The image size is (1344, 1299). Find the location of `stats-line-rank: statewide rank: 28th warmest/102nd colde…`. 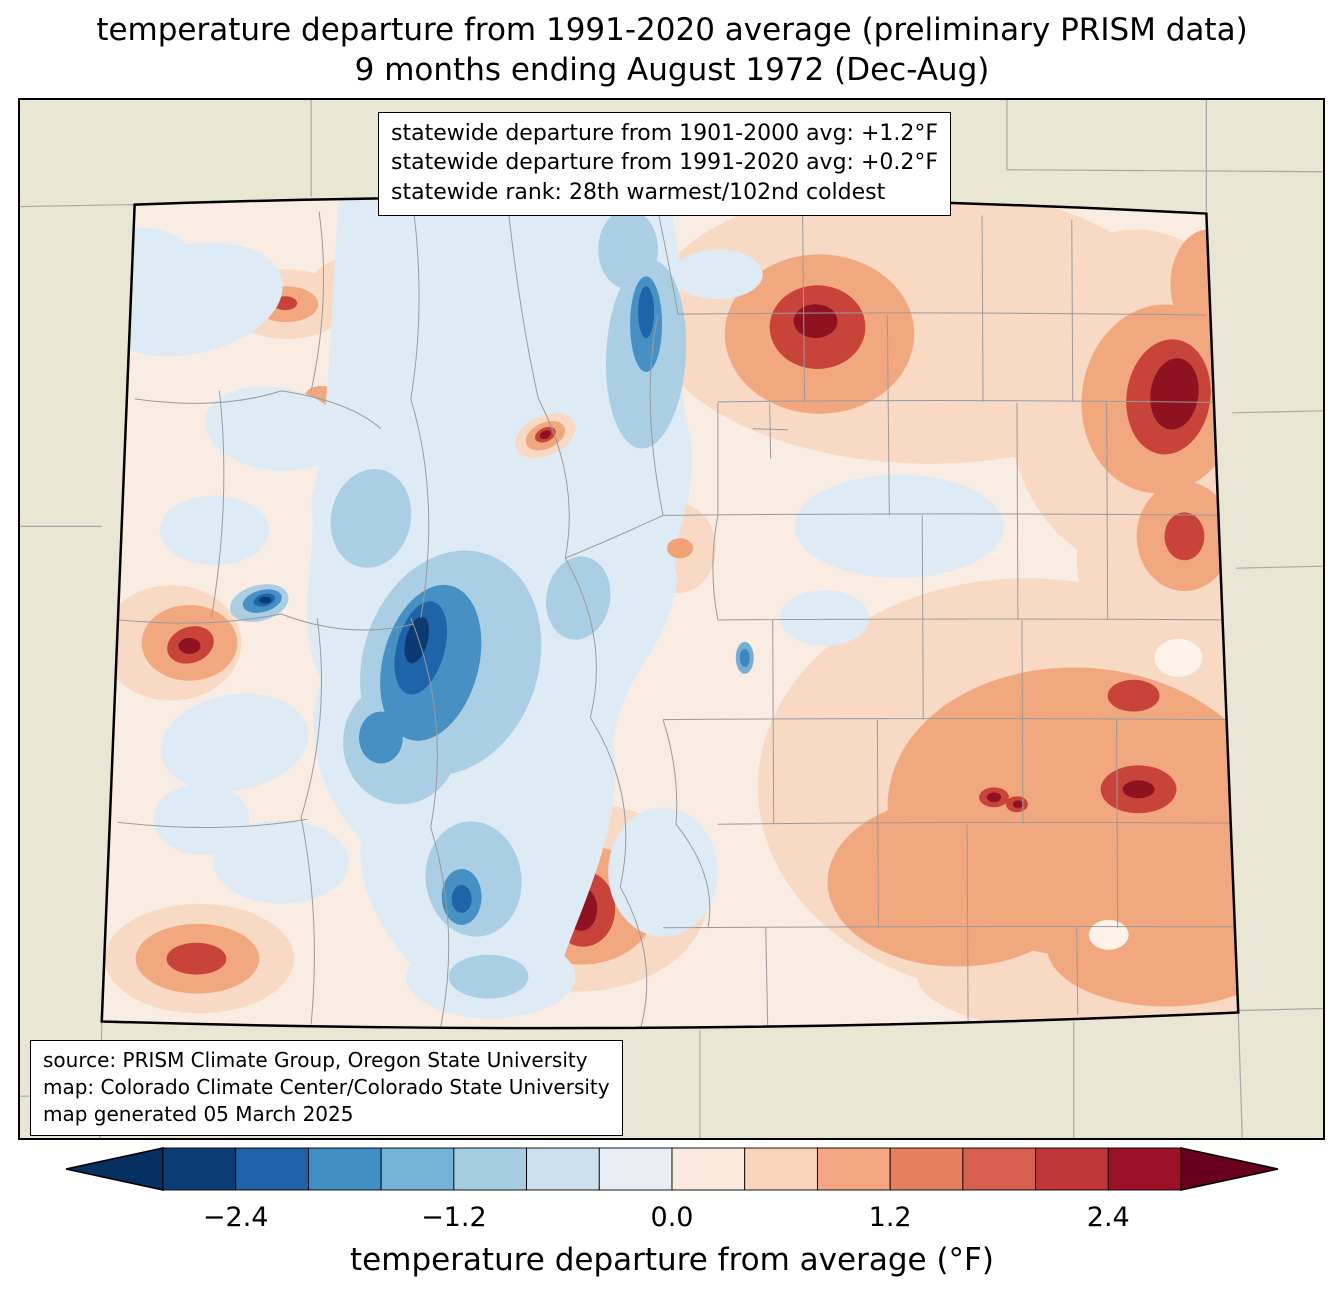

stats-line-rank: statewide rank: 28th warmest/102nd colde… is located at coordinates (638, 192).